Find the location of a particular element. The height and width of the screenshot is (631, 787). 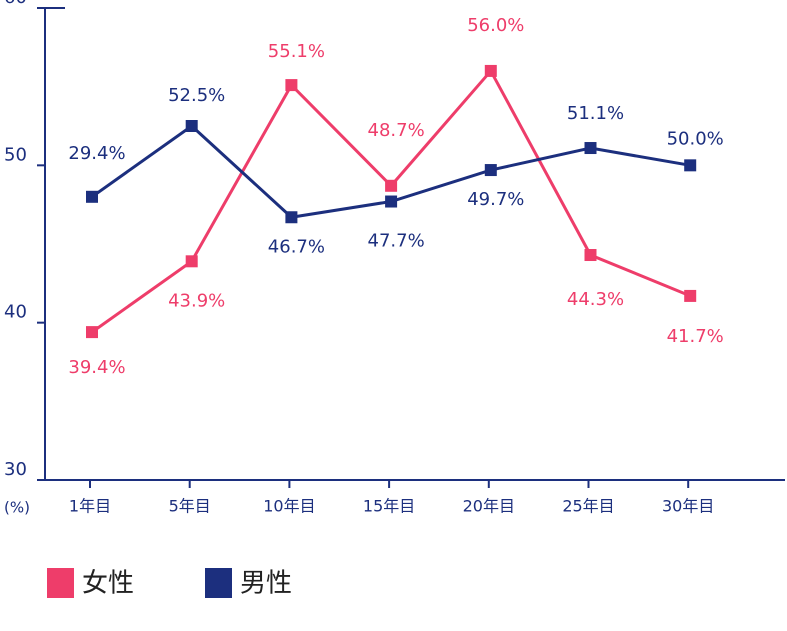

x-tick-label: 15年目 is located at coordinates (389, 506).